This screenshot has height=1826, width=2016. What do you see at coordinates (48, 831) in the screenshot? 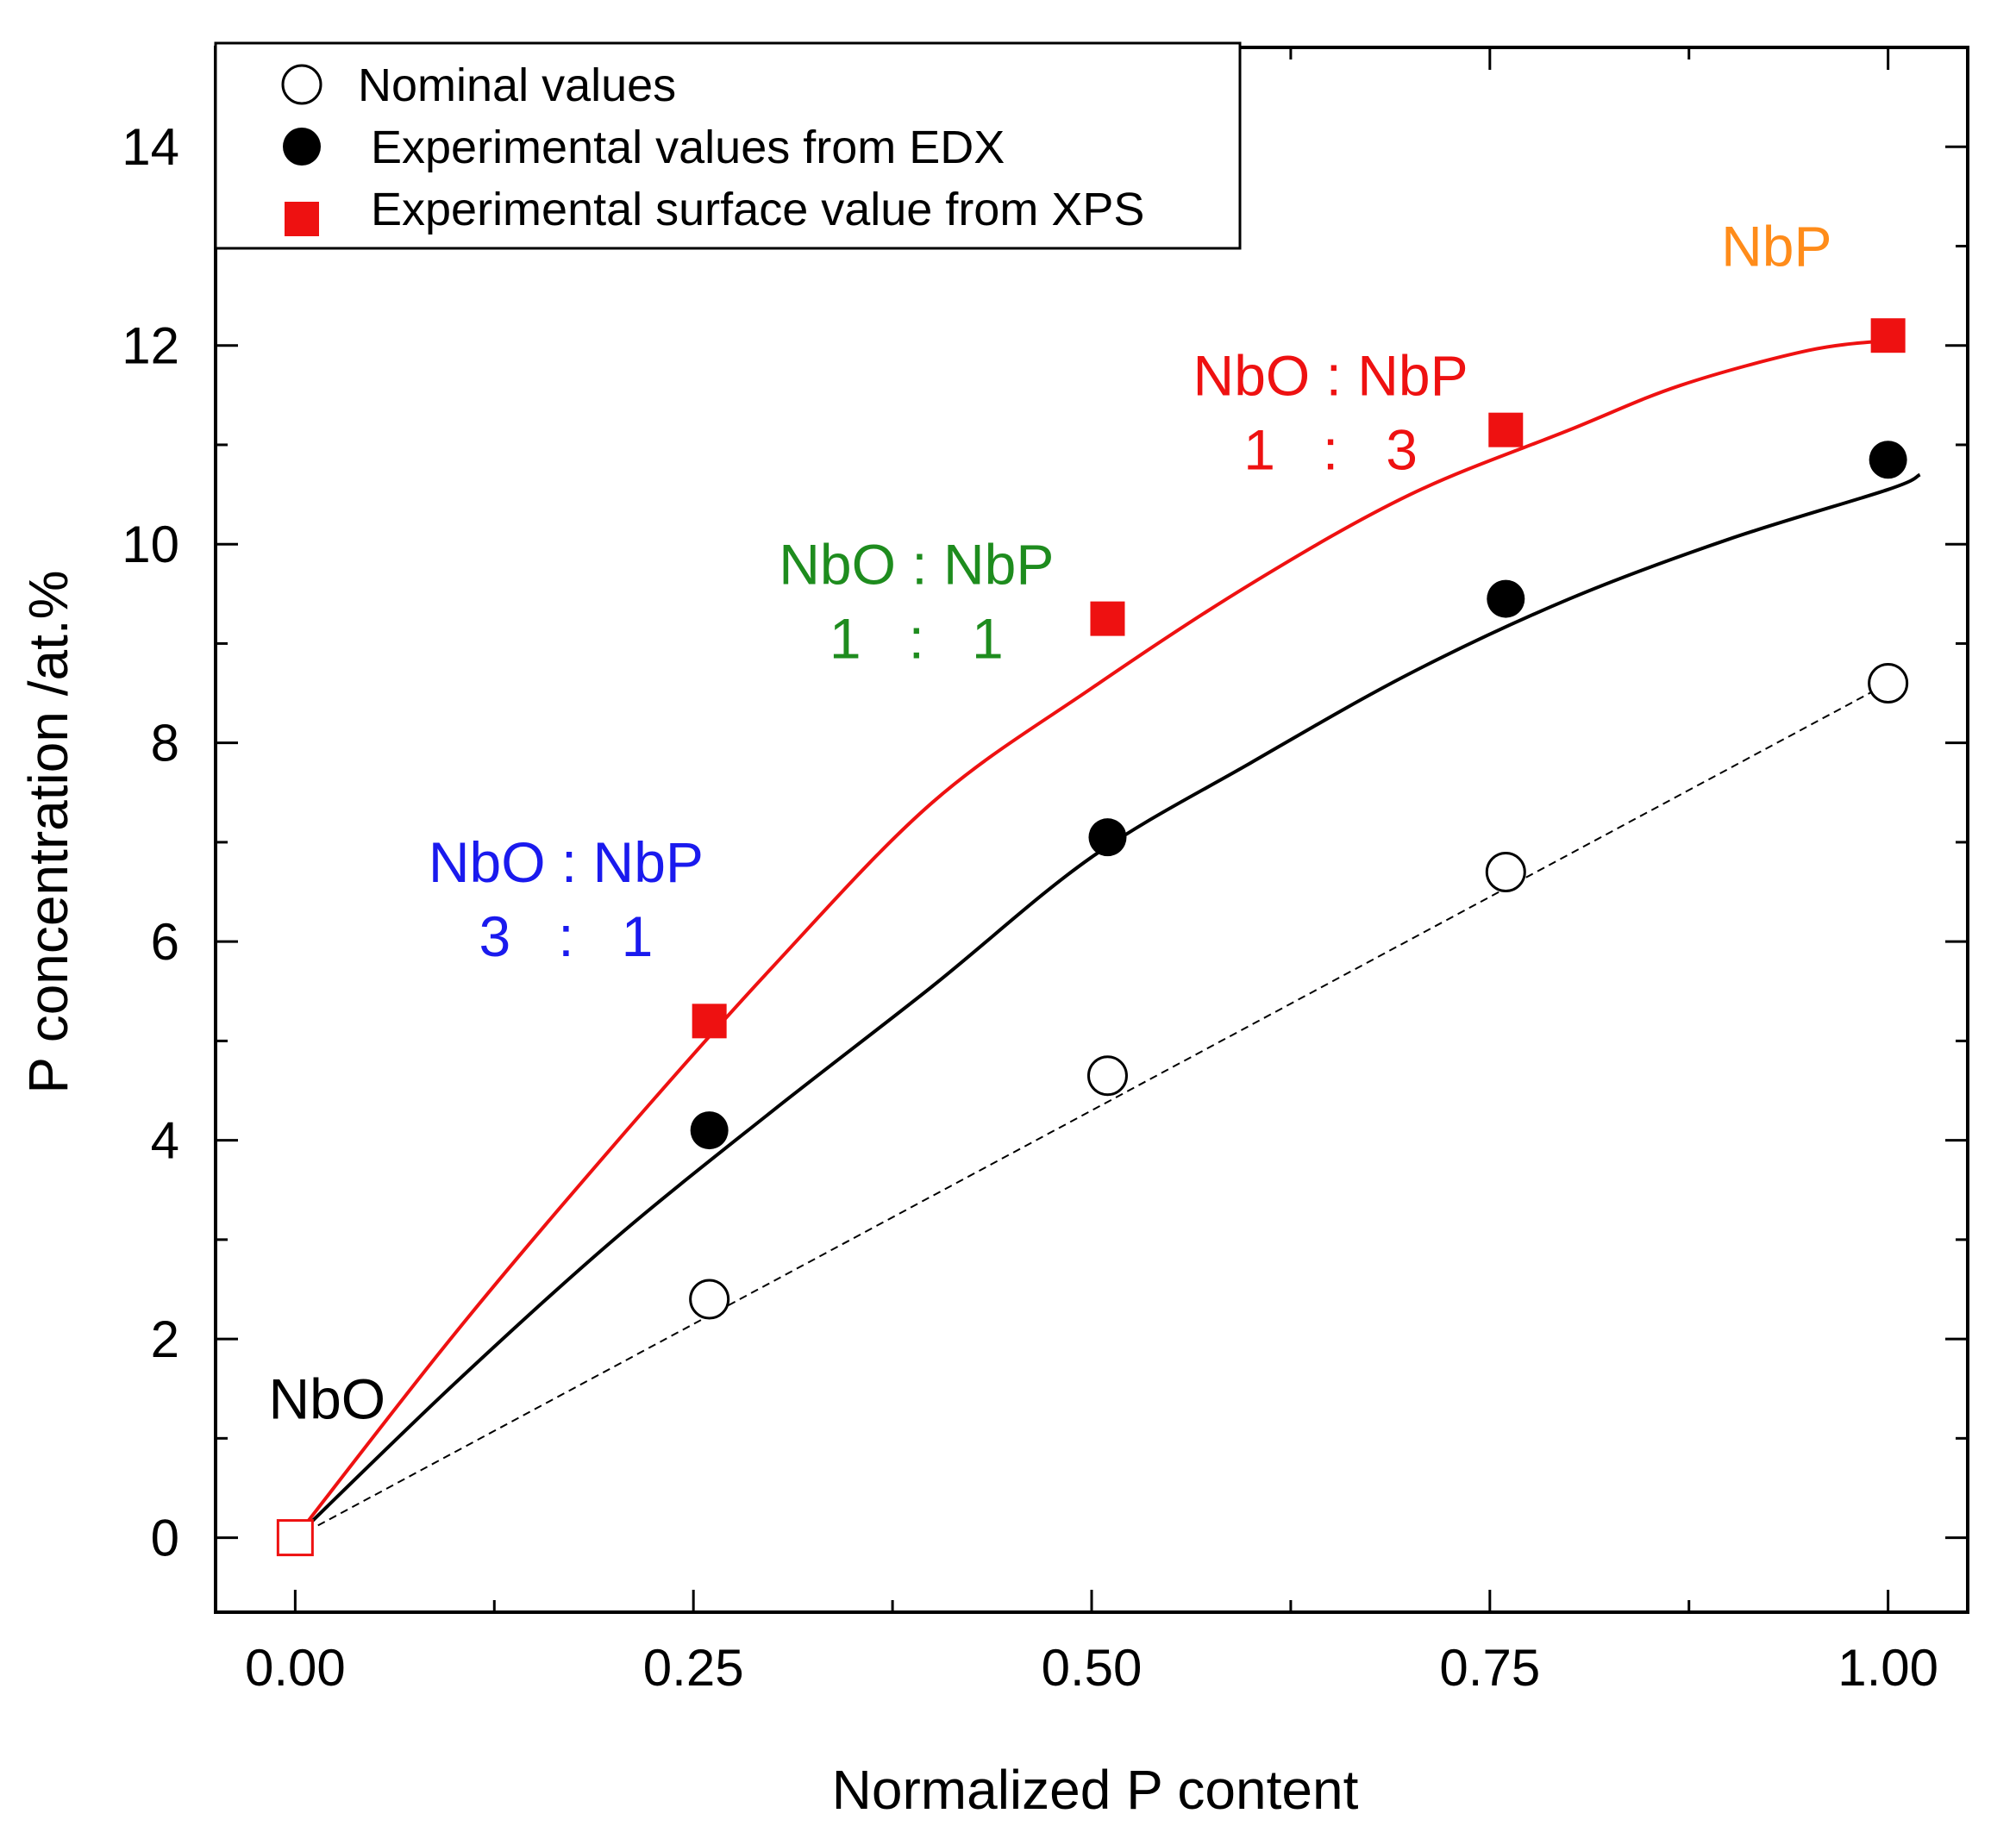
I see `y-axis-label: P concentration /at.%` at bounding box center [48, 831].